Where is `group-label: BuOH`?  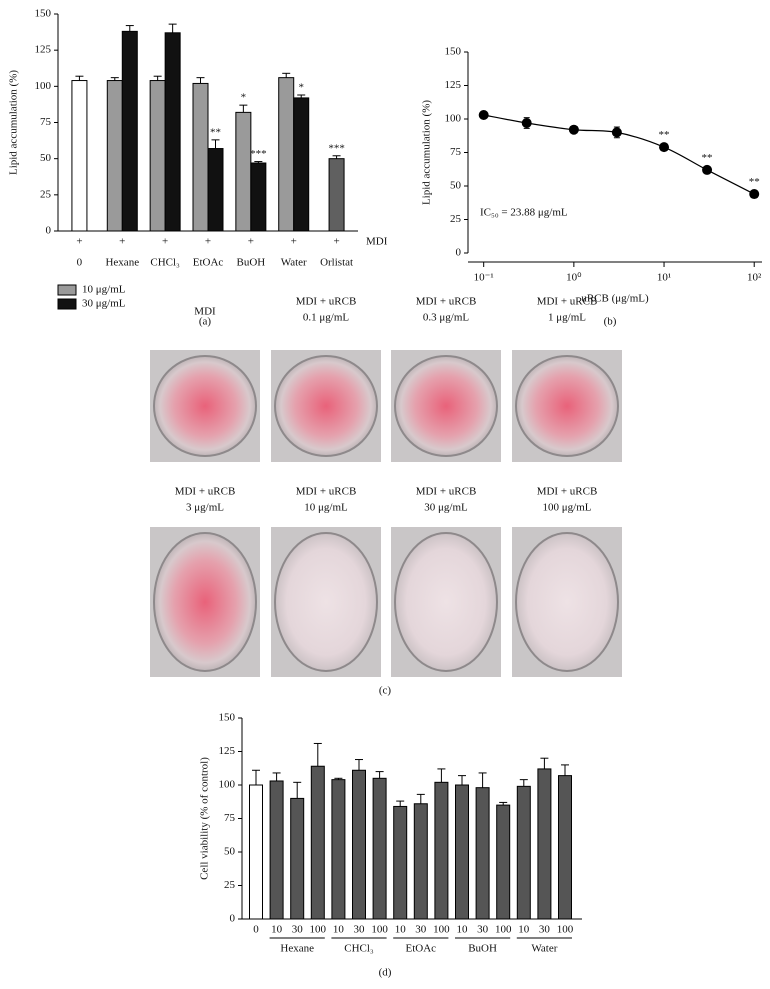
group-label: BuOH is located at coordinates (482, 949).